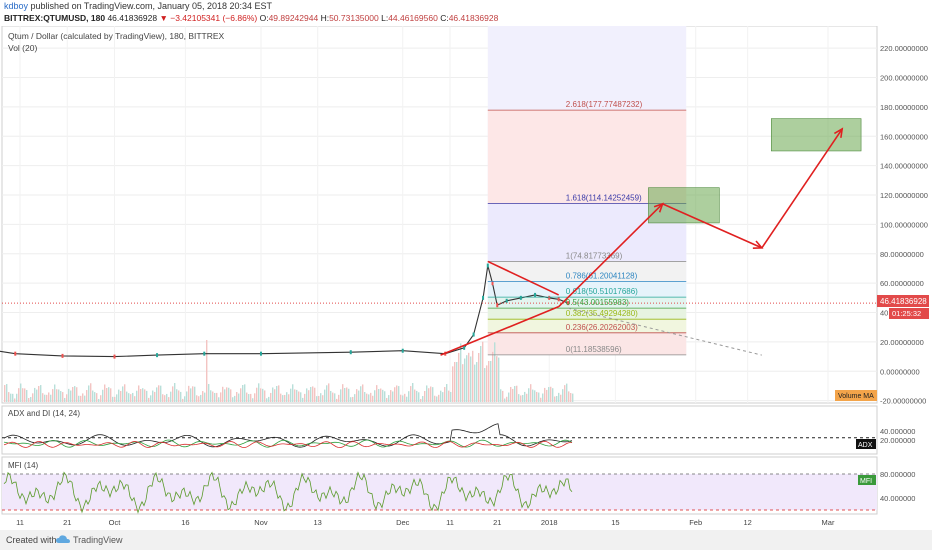  Describe the element at coordinates (16, 6) in the screenshot. I see `author-link: kdboy` at that location.